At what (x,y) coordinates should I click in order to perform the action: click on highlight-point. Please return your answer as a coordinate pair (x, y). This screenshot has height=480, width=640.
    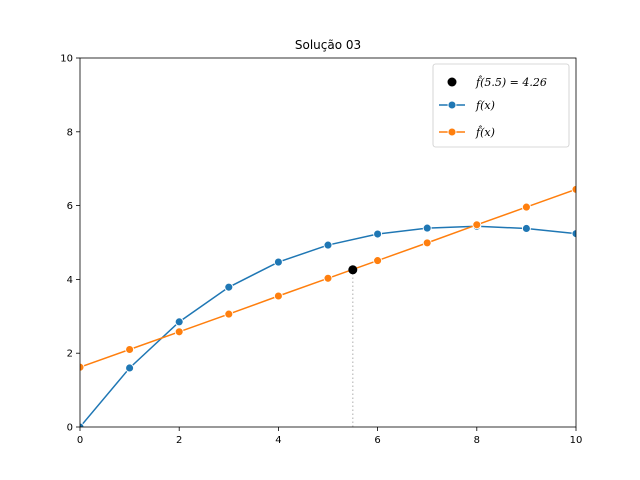
    Looking at the image, I should click on (353, 270).